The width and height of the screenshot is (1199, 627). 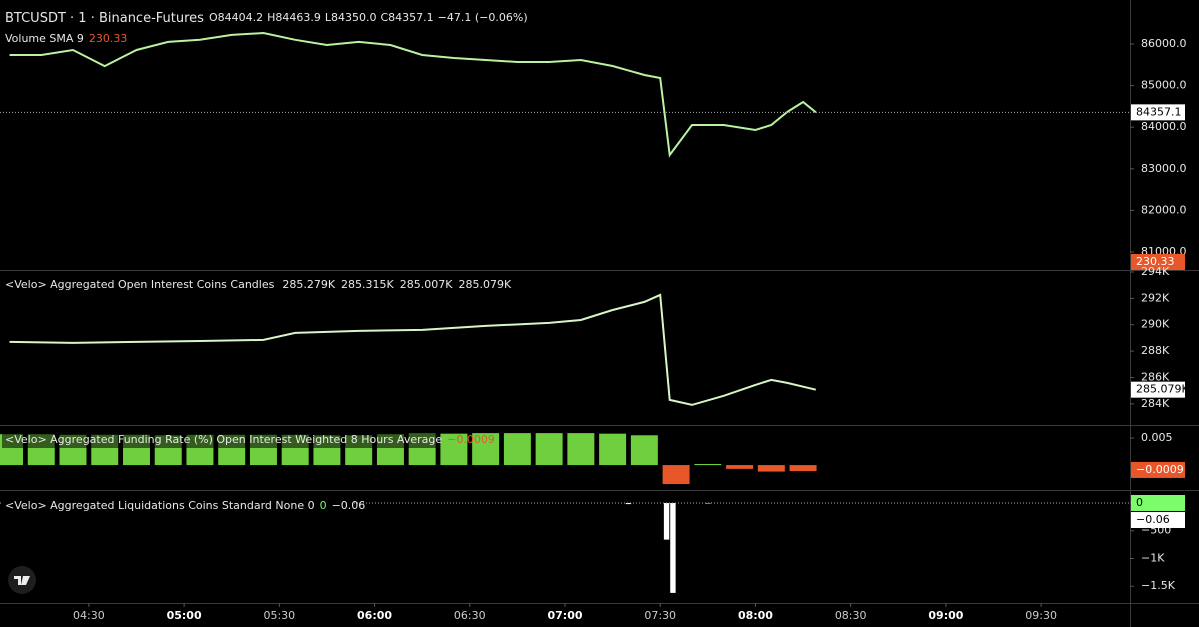 What do you see at coordinates (236, 17) in the screenshot?
I see `ohlc: O84404.2` at bounding box center [236, 17].